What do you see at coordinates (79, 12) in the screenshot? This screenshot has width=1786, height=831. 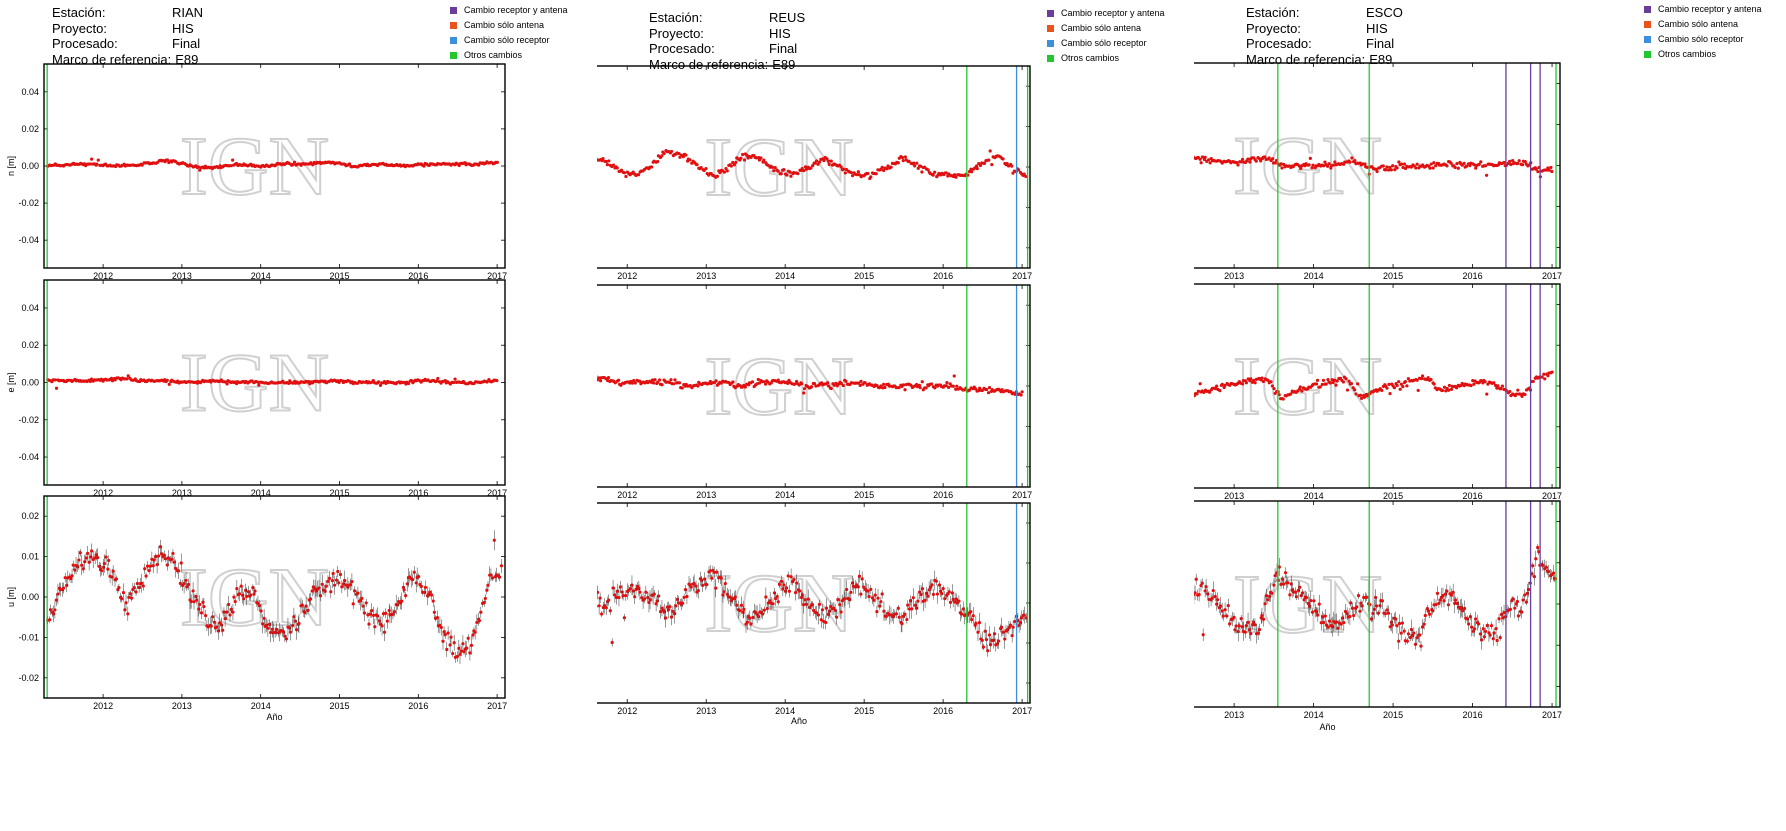 I see `station-label: Estación:` at bounding box center [79, 12].